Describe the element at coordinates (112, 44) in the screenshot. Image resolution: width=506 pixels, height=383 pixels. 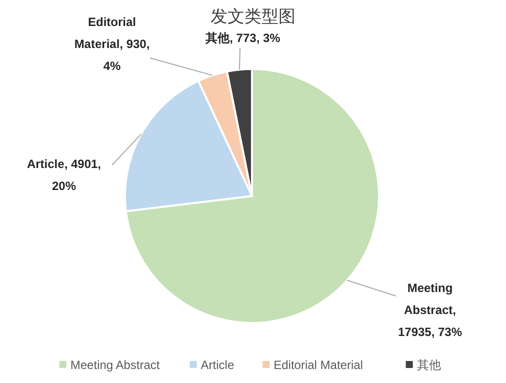
I see `data-label: Editorial Material, 930, 4%` at that location.